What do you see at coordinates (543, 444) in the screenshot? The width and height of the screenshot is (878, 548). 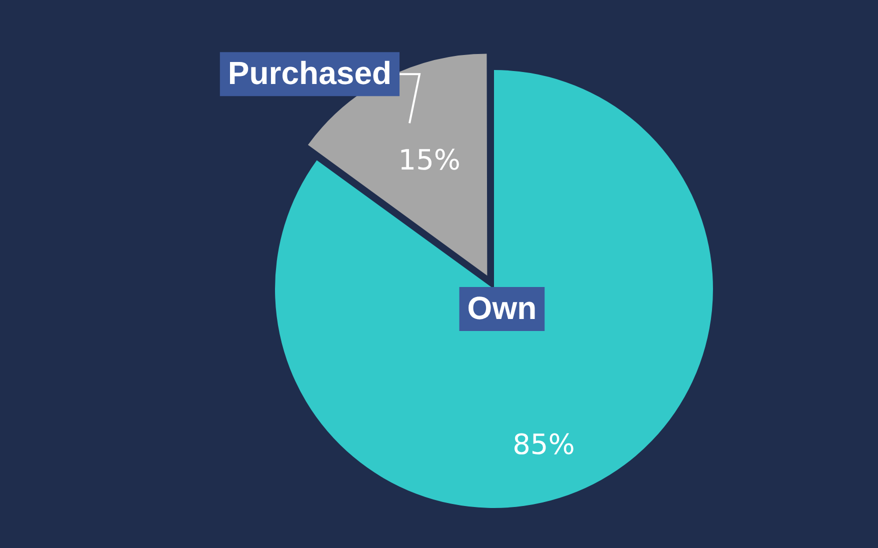 I see `data-label: 85%` at bounding box center [543, 444].